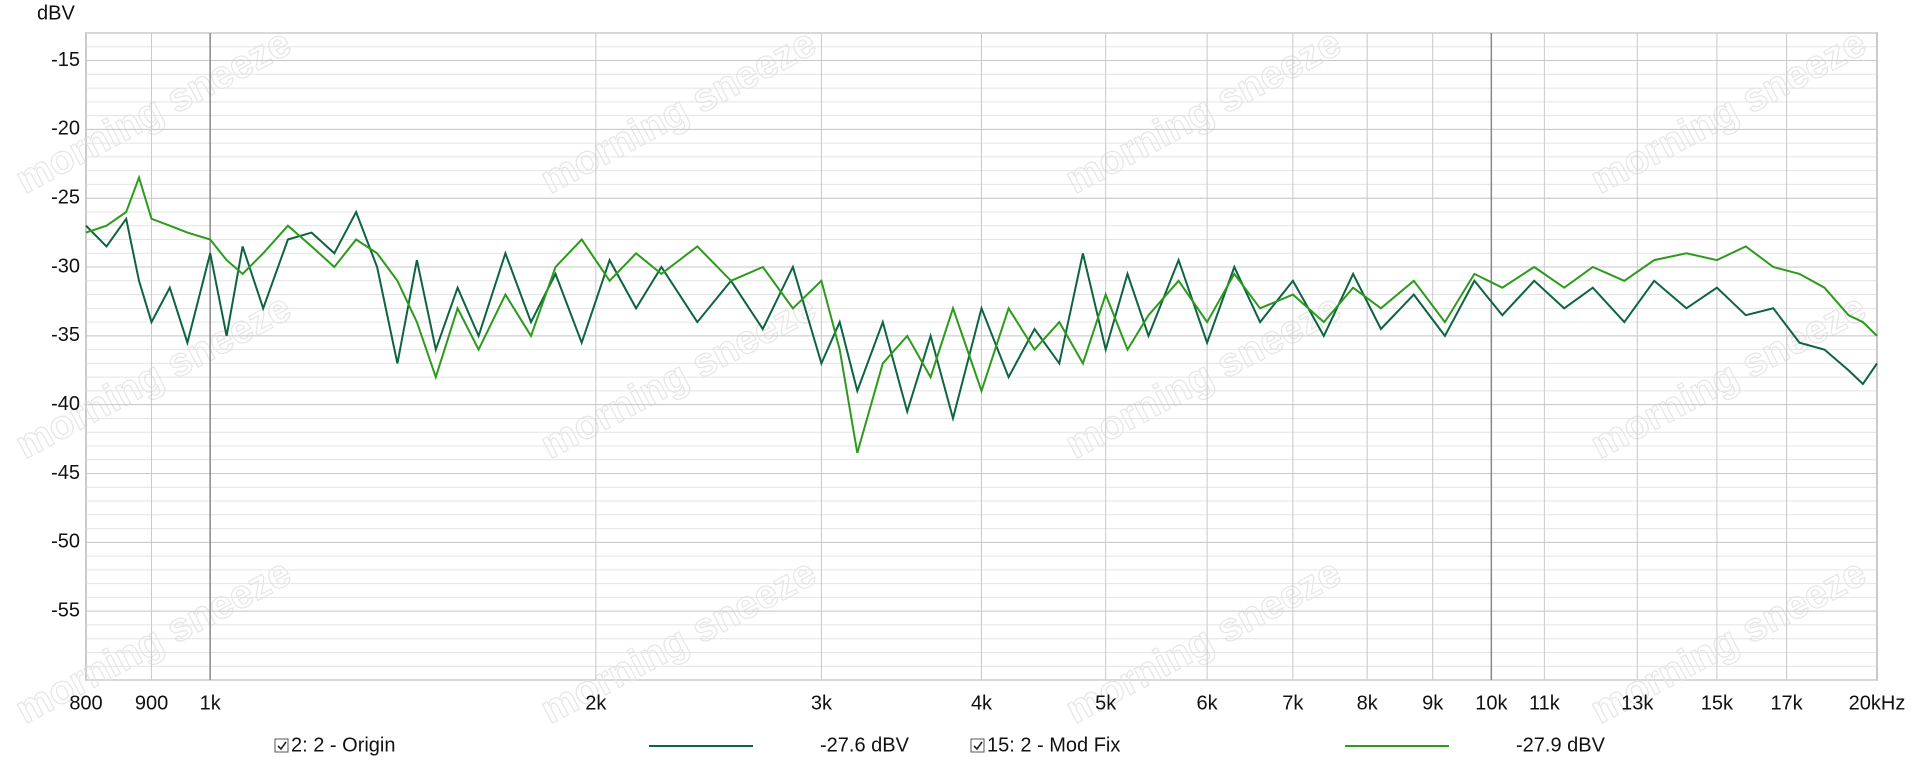 The image size is (1920, 769). Describe the element at coordinates (1786, 703) in the screenshot. I see `x-tick-label: 17k` at that location.